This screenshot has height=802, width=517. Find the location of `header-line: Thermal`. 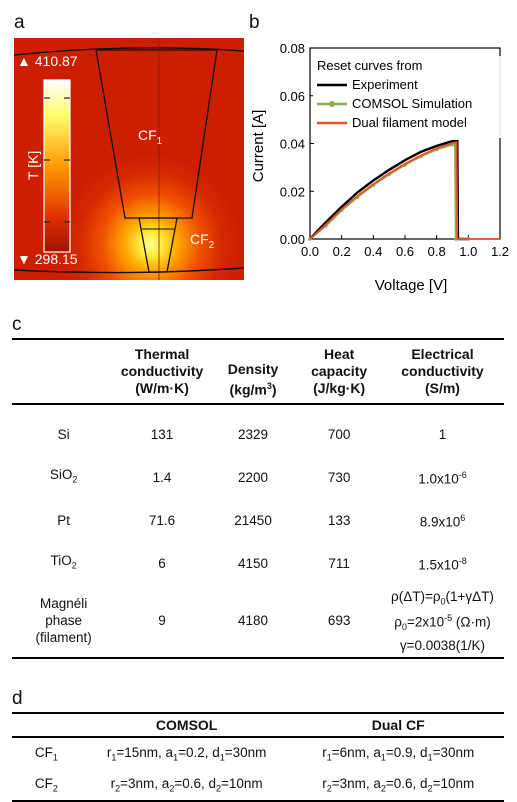

header-line: Thermal is located at coordinates (162, 353).